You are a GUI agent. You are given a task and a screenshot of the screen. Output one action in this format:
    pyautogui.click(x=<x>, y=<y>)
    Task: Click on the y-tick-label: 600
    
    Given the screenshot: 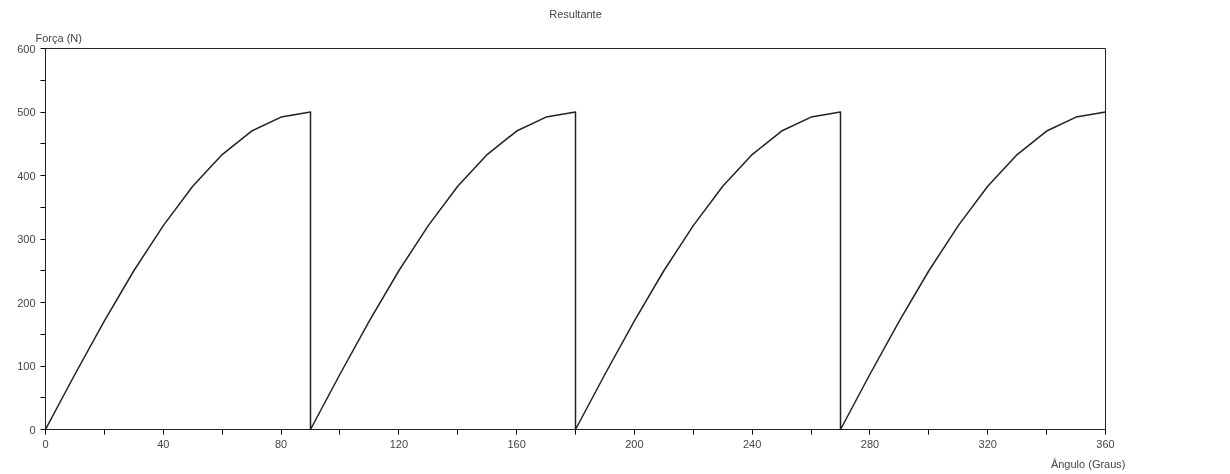 What is the action you would take?
    pyautogui.click(x=26, y=48)
    